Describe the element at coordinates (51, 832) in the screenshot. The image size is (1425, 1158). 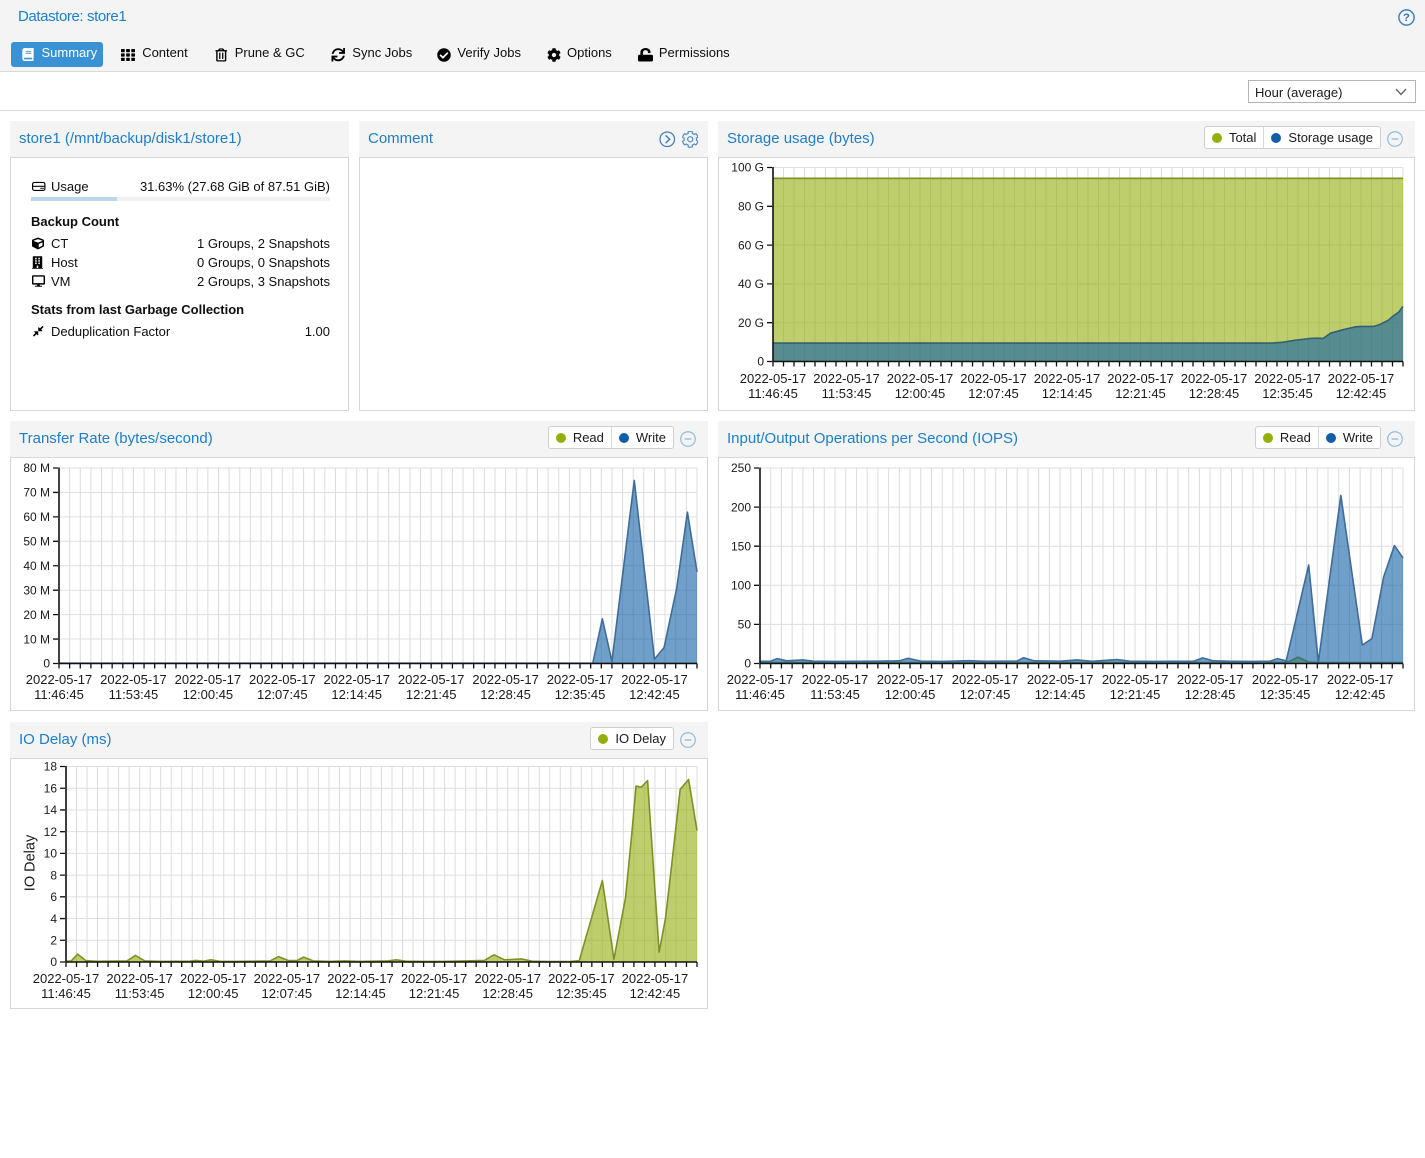
I see `svg-text: 12` at that location.